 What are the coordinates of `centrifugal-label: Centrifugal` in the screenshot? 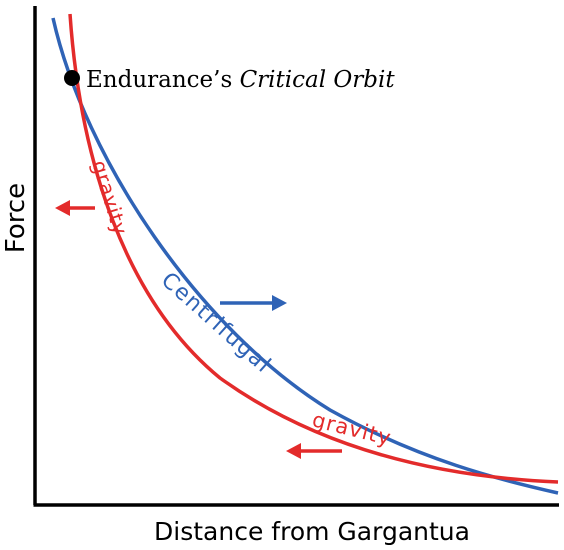 It's located at (216, 323).